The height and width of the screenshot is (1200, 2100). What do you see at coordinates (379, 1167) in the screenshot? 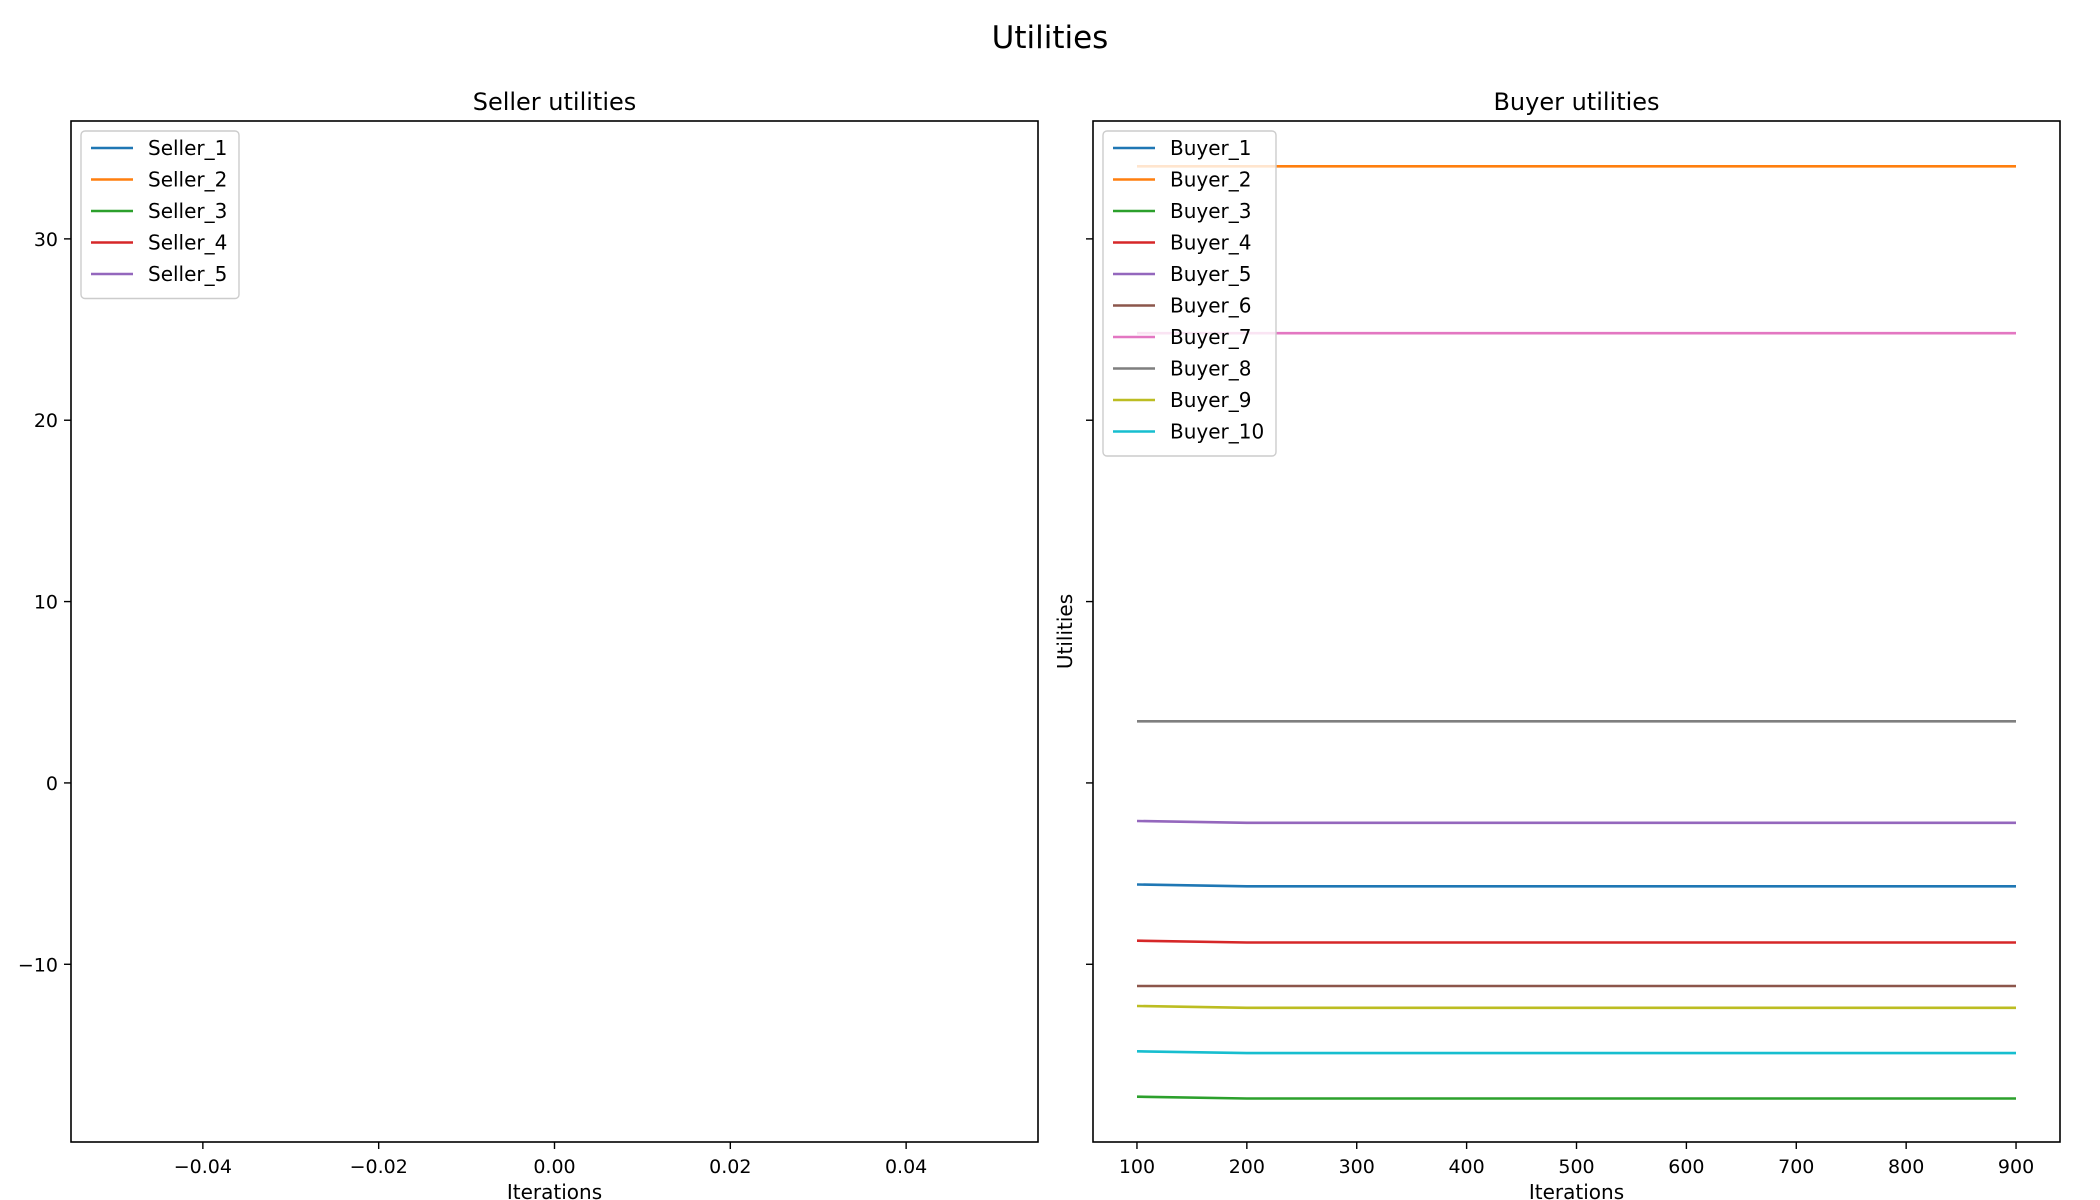
I see `x-tick-label: −0.02` at bounding box center [379, 1167].